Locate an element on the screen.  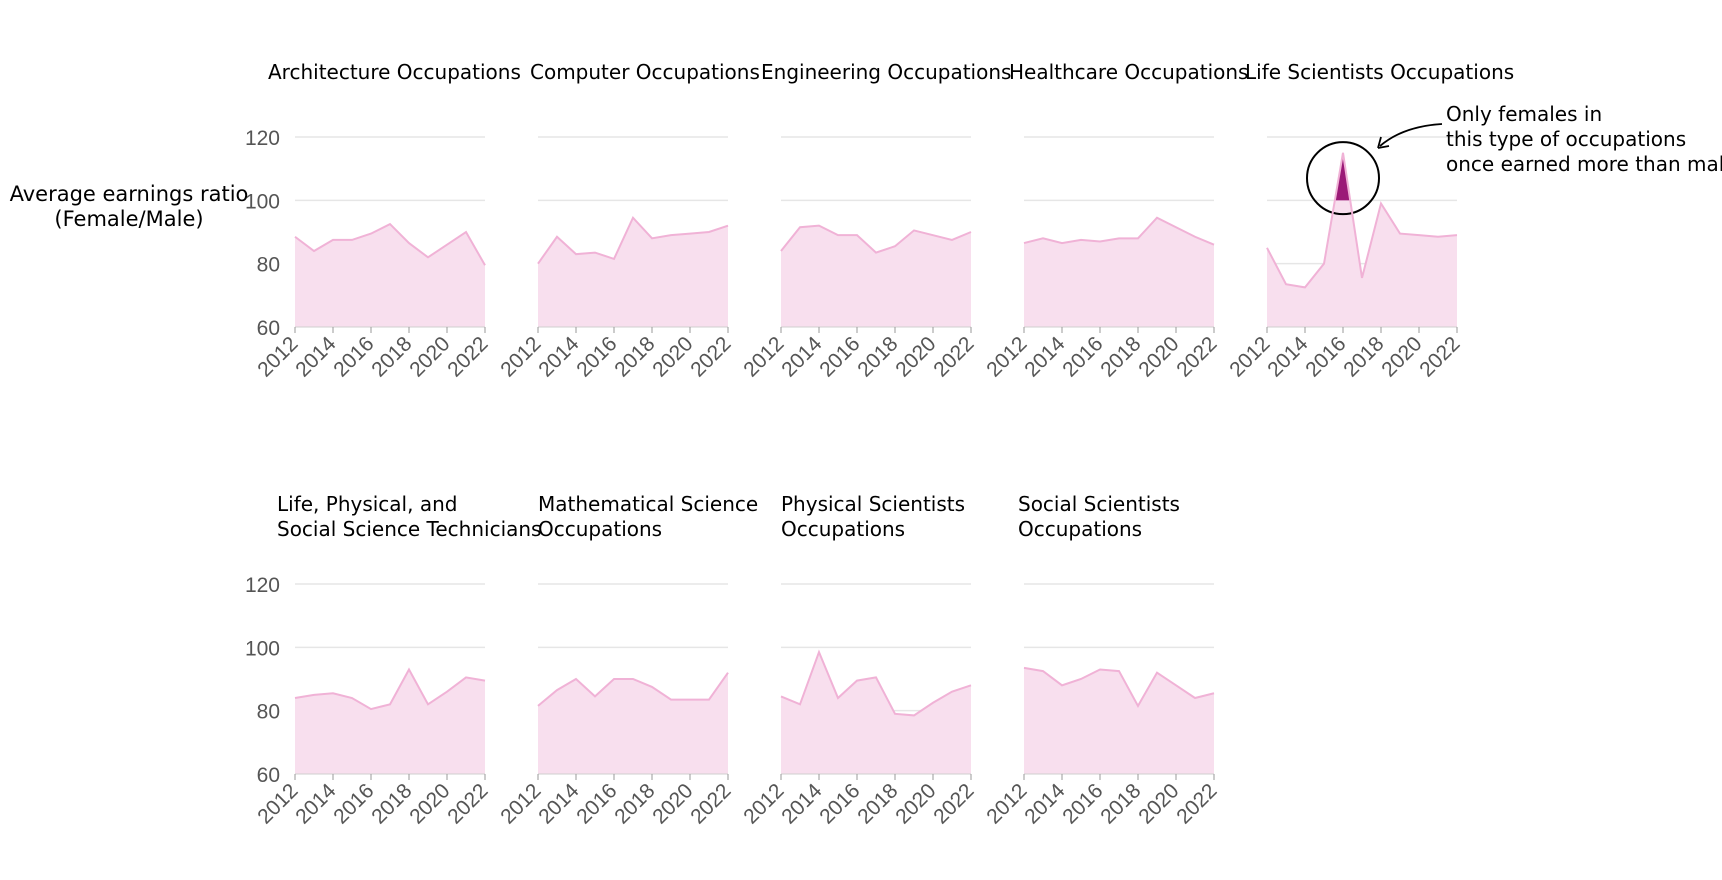
annotation-text: Only females in is located at coordinates (1524, 114).